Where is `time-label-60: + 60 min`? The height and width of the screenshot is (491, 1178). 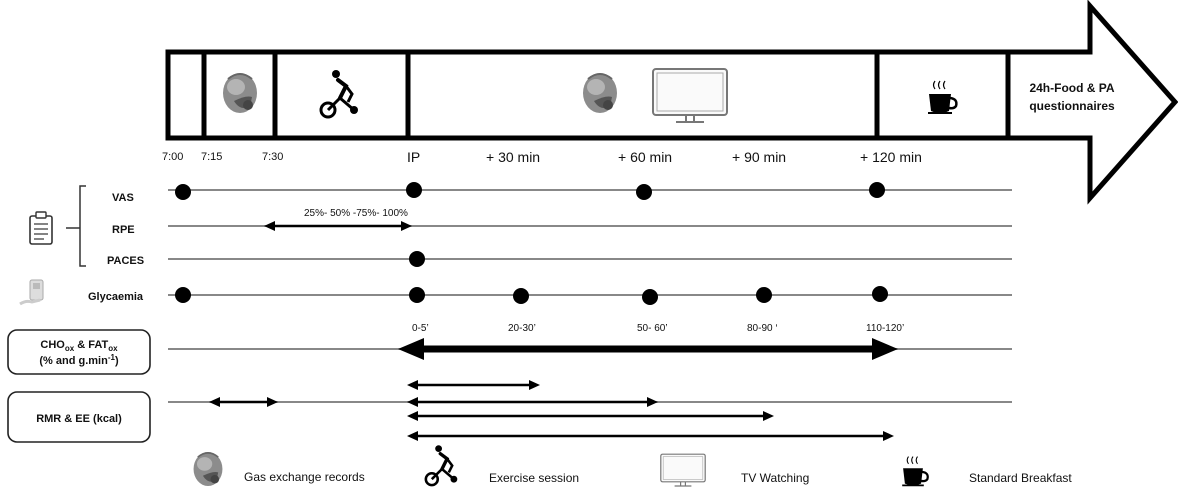
time-label-60: + 60 min is located at coordinates (645, 157).